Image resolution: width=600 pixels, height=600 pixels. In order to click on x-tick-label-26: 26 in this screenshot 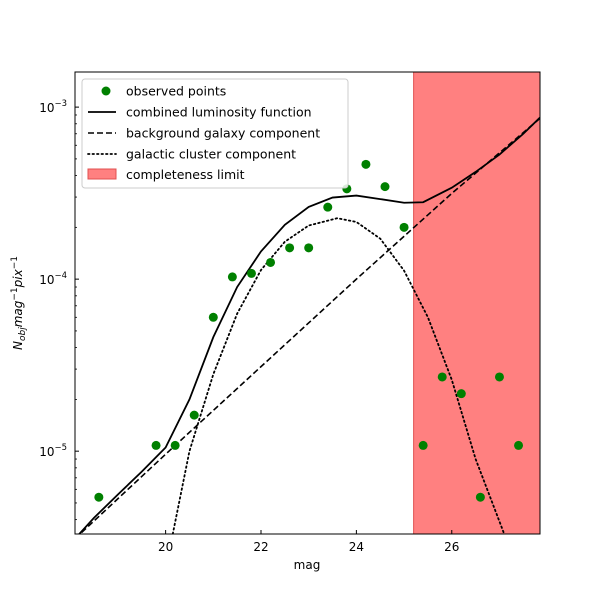, I will do `click(451, 547)`.